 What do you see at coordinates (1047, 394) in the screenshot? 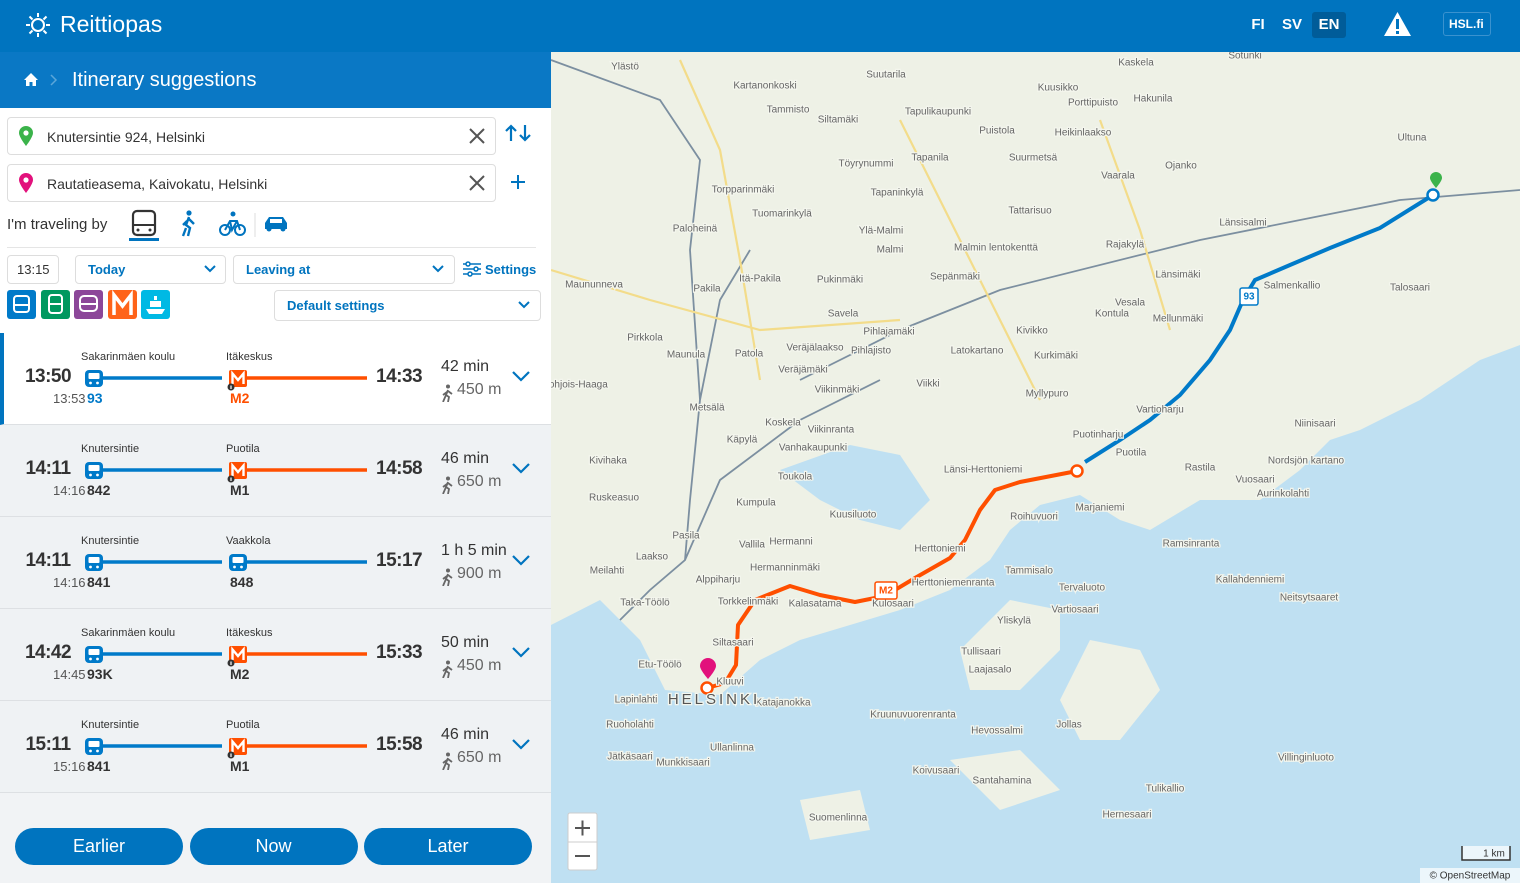
I see `map-label: Myllypuro` at bounding box center [1047, 394].